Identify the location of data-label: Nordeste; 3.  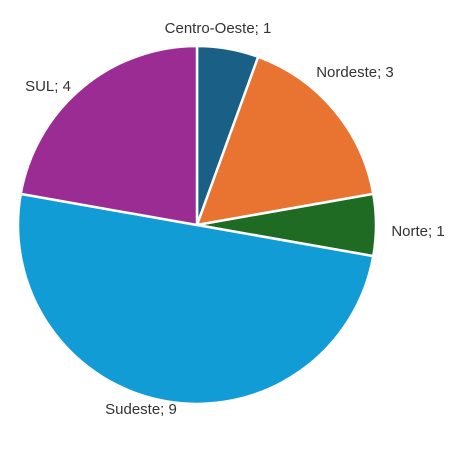
(355, 72).